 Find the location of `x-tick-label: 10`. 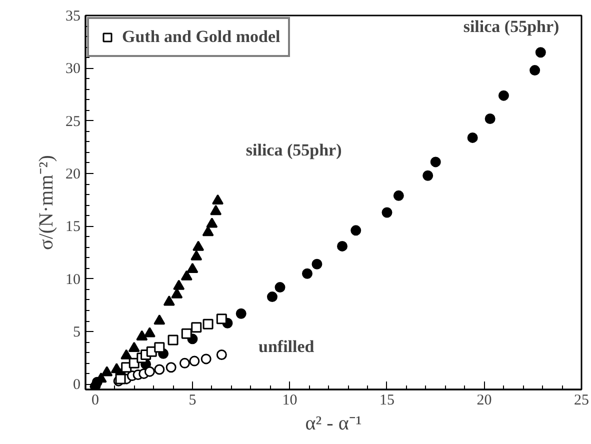

x-tick-label: 10 is located at coordinates (290, 400).